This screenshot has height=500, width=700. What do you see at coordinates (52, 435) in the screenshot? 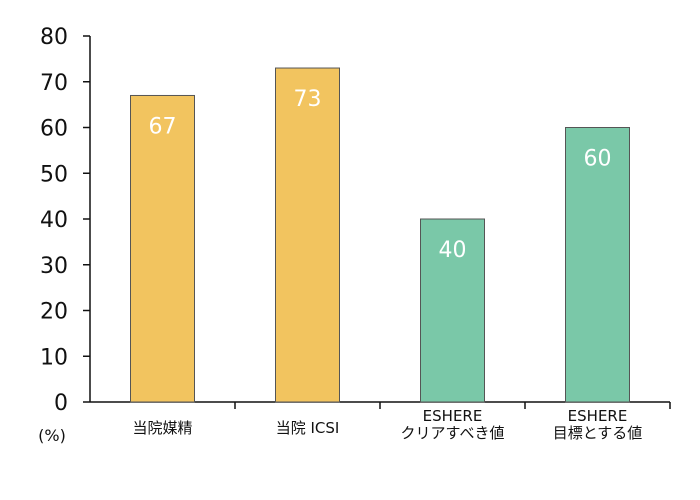
I see `y-unit-label: (%)` at bounding box center [52, 435].